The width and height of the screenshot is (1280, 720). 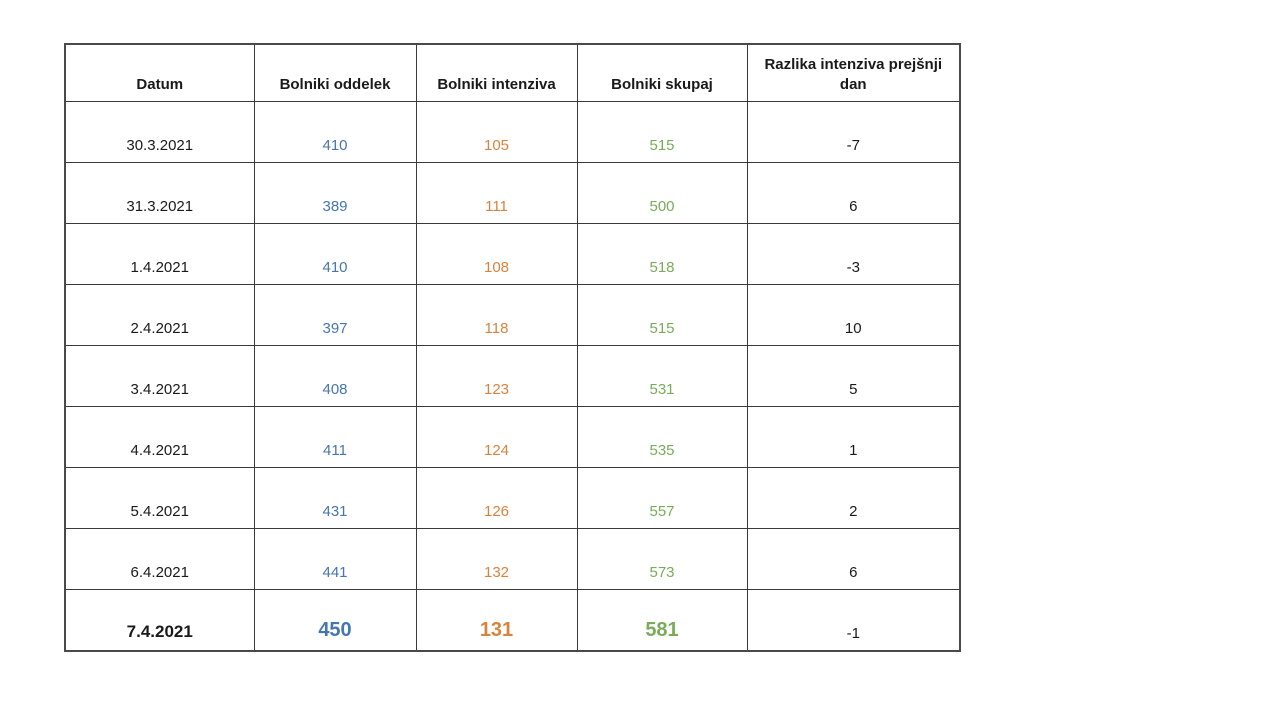 What do you see at coordinates (662, 376) in the screenshot?
I see `skupaj-cell: 531` at bounding box center [662, 376].